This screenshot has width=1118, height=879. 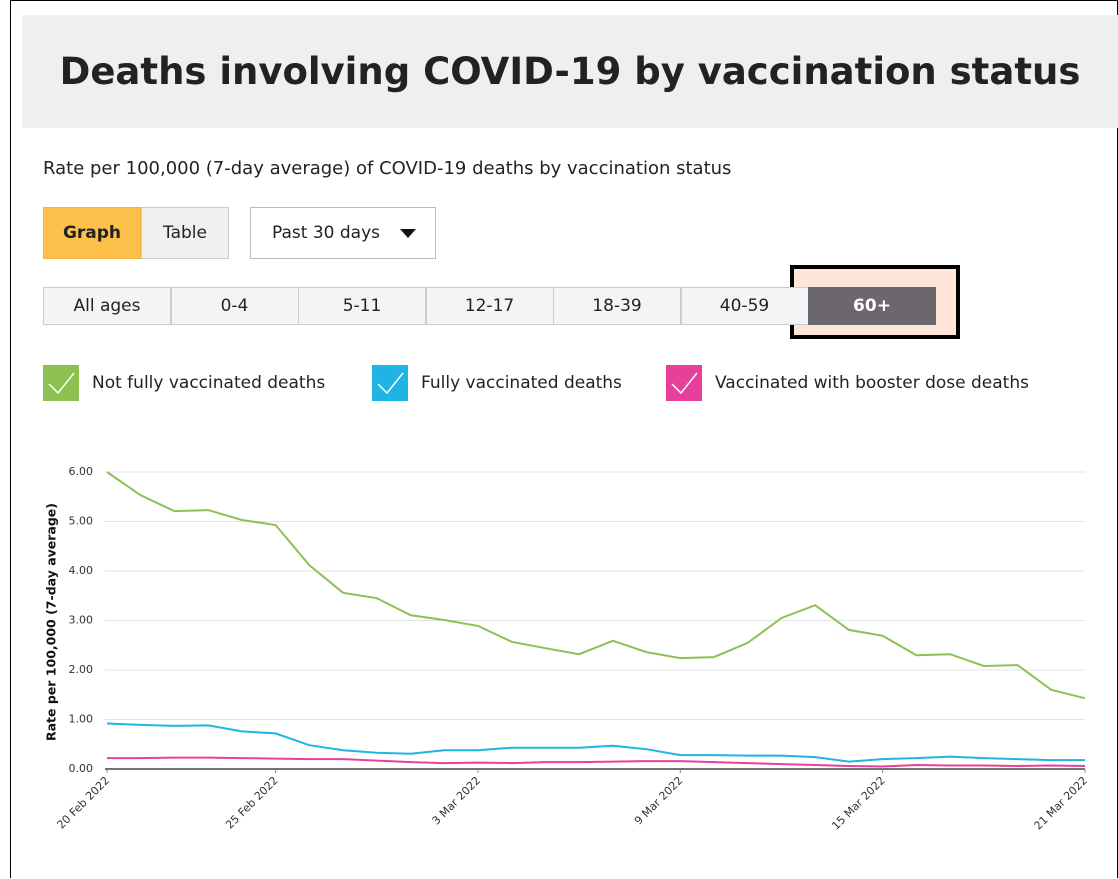 I want to click on age-button: 12-17, so click(x=489, y=306).